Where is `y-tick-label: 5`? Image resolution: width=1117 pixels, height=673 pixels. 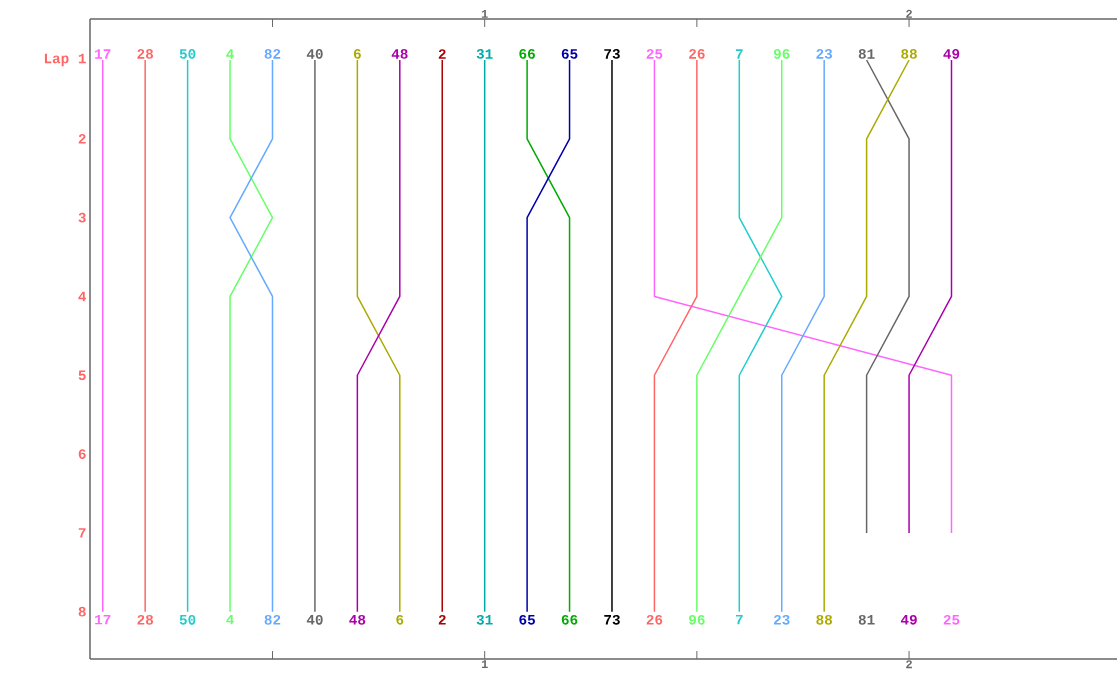 y-tick-label: 5 is located at coordinates (82, 375).